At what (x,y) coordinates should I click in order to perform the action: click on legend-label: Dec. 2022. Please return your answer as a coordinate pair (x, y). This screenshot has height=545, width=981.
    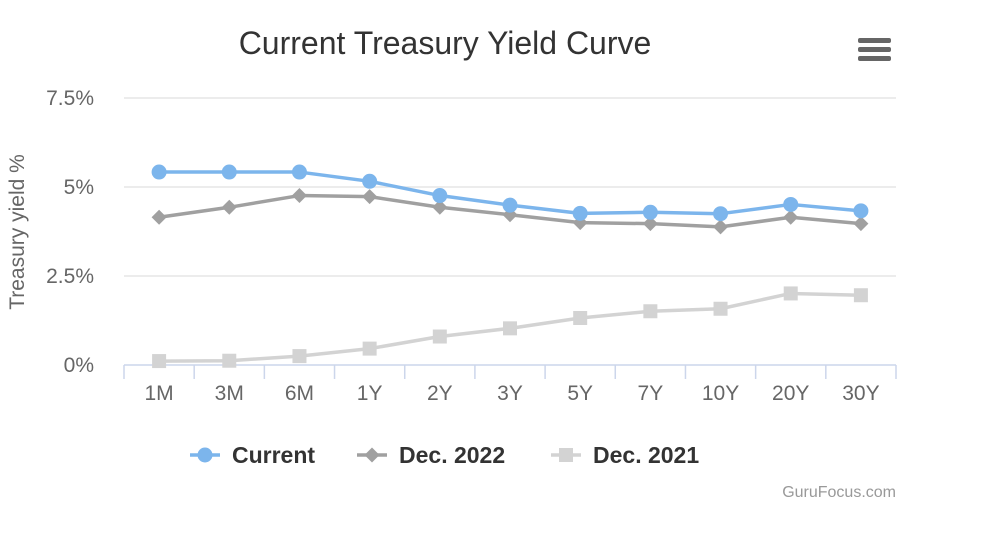
    Looking at the image, I should click on (452, 455).